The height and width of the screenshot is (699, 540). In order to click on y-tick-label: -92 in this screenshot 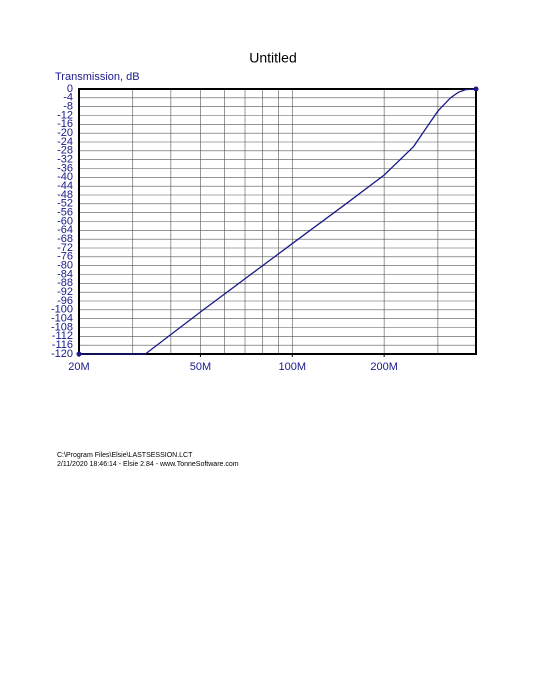, I will do `click(65, 292)`.